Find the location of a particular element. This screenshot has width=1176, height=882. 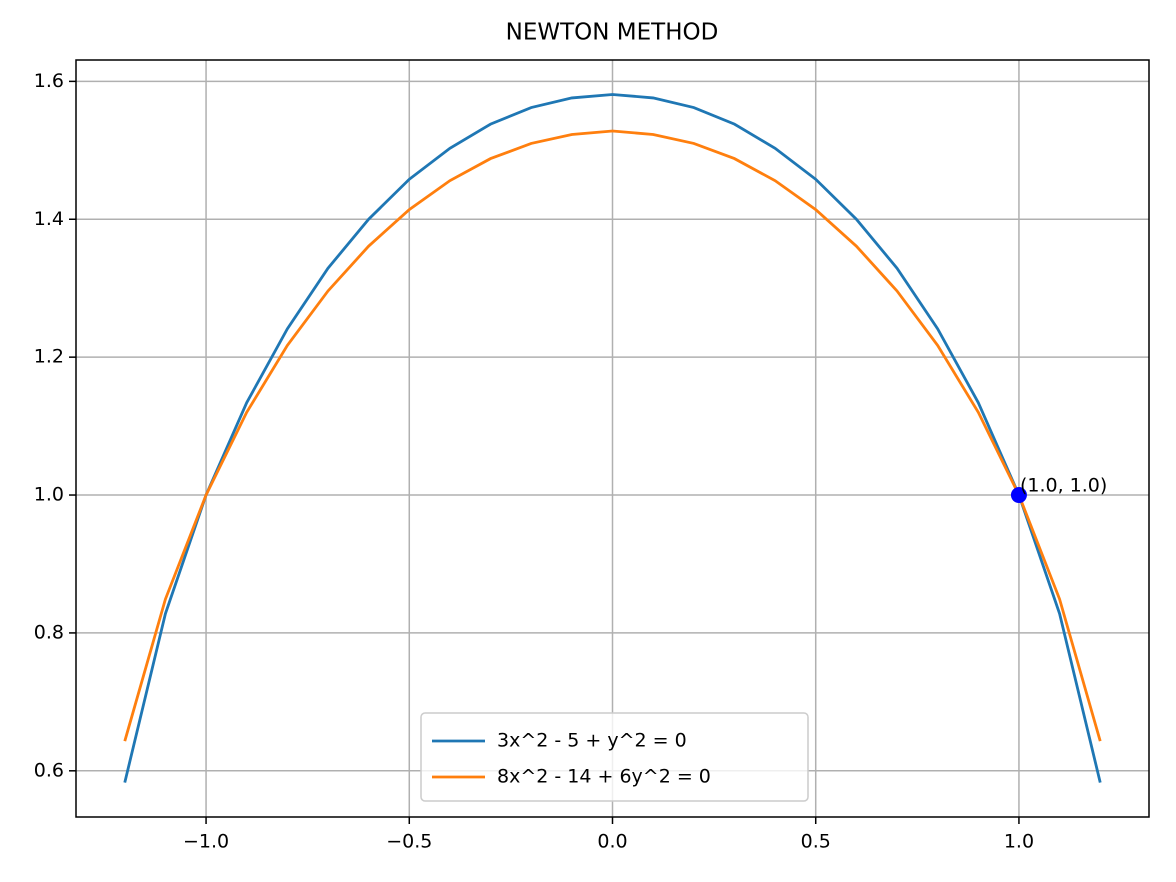

x-tick-label: 1.0 is located at coordinates (1019, 842).